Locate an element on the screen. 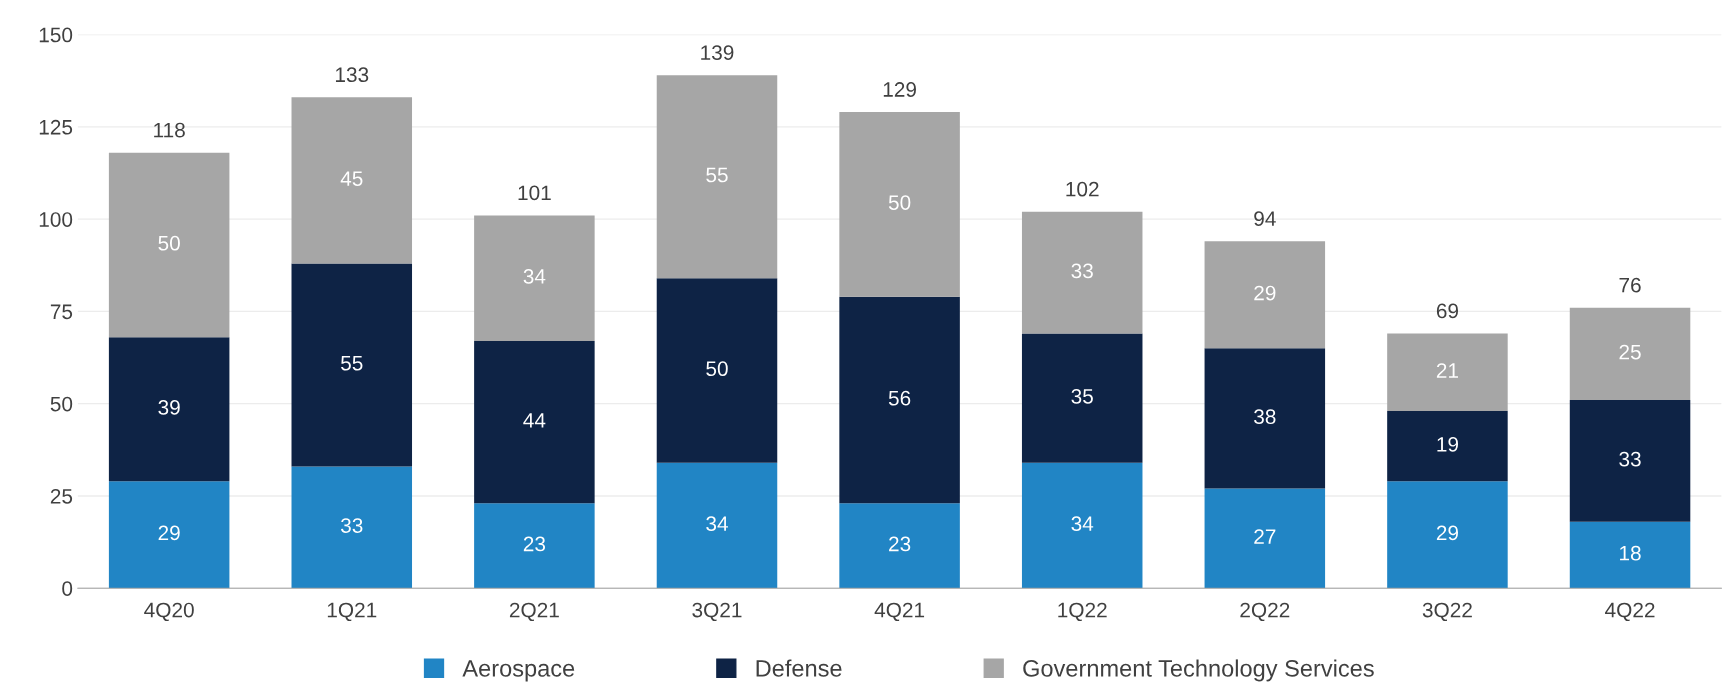 The width and height of the screenshot is (1730, 692). x-tick-label: 1Q21 is located at coordinates (352, 612).